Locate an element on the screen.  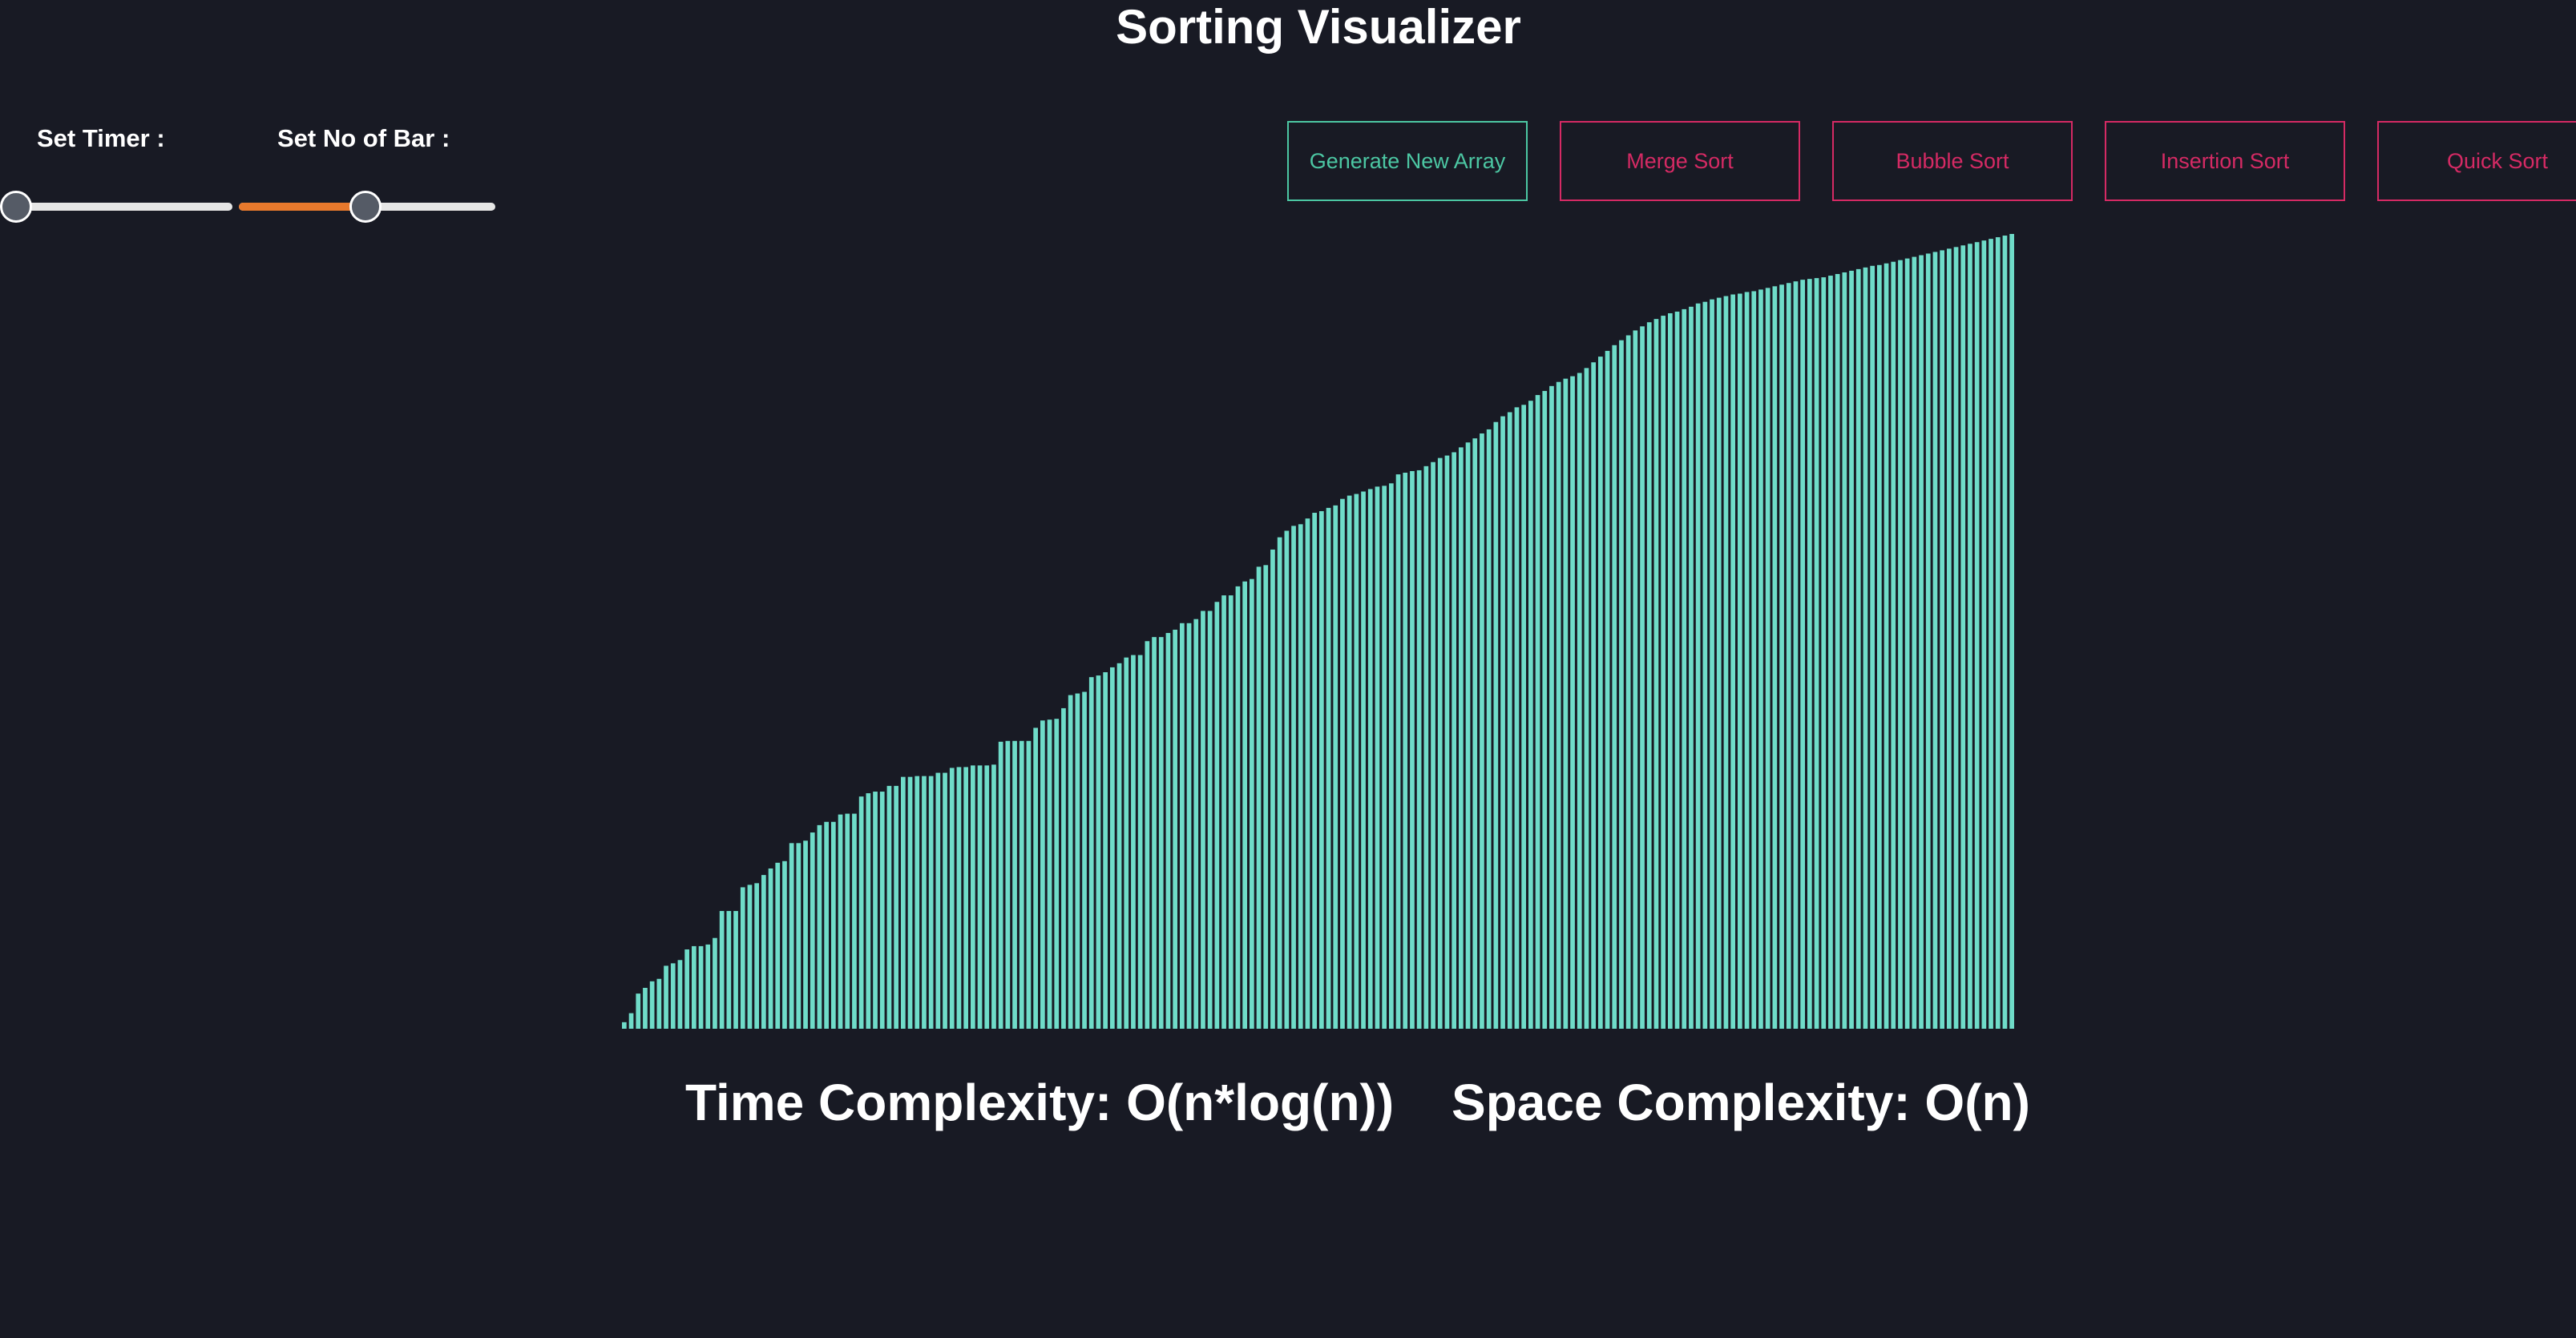
bar-count-slider-fill is located at coordinates (302, 207).